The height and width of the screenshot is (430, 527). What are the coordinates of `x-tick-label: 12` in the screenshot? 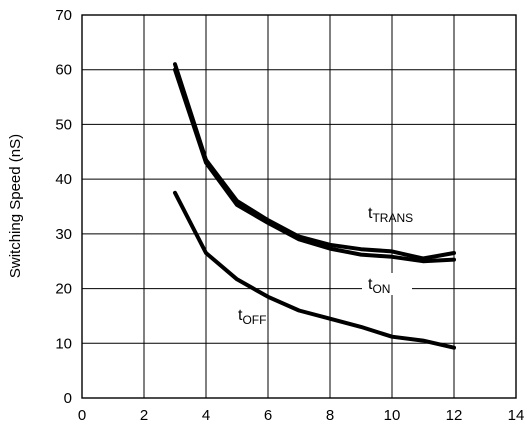 It's located at (454, 415).